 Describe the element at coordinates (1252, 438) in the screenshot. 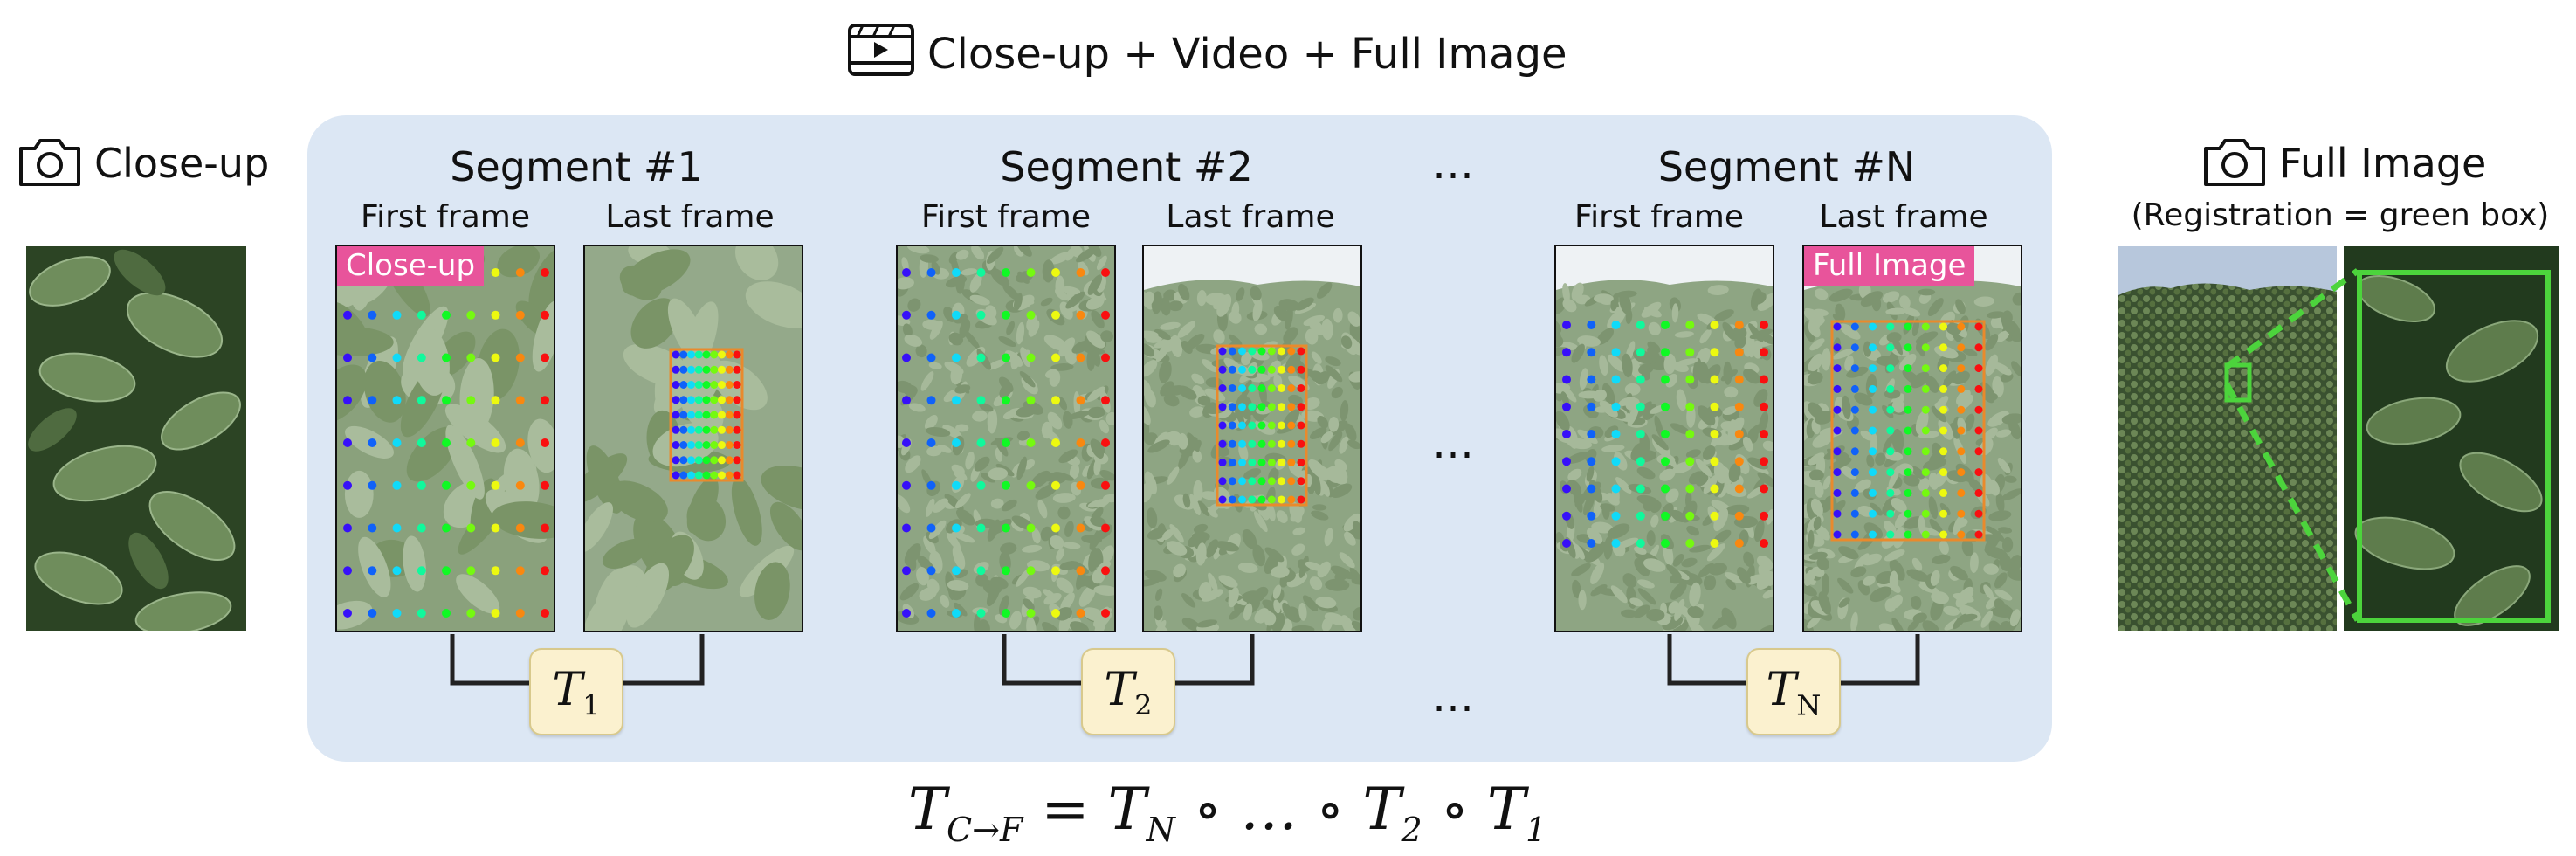

I see `seg2-last-frame` at that location.